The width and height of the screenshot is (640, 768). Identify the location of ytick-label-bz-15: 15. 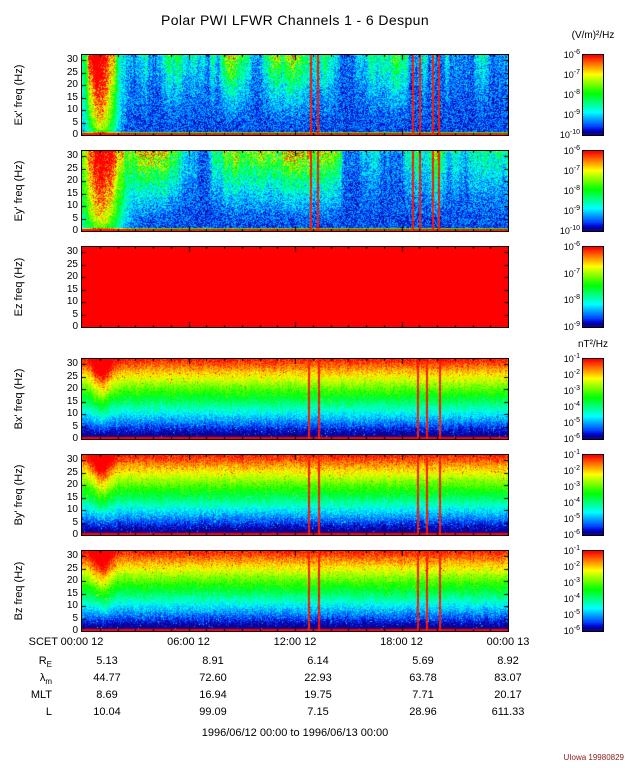
(72, 593).